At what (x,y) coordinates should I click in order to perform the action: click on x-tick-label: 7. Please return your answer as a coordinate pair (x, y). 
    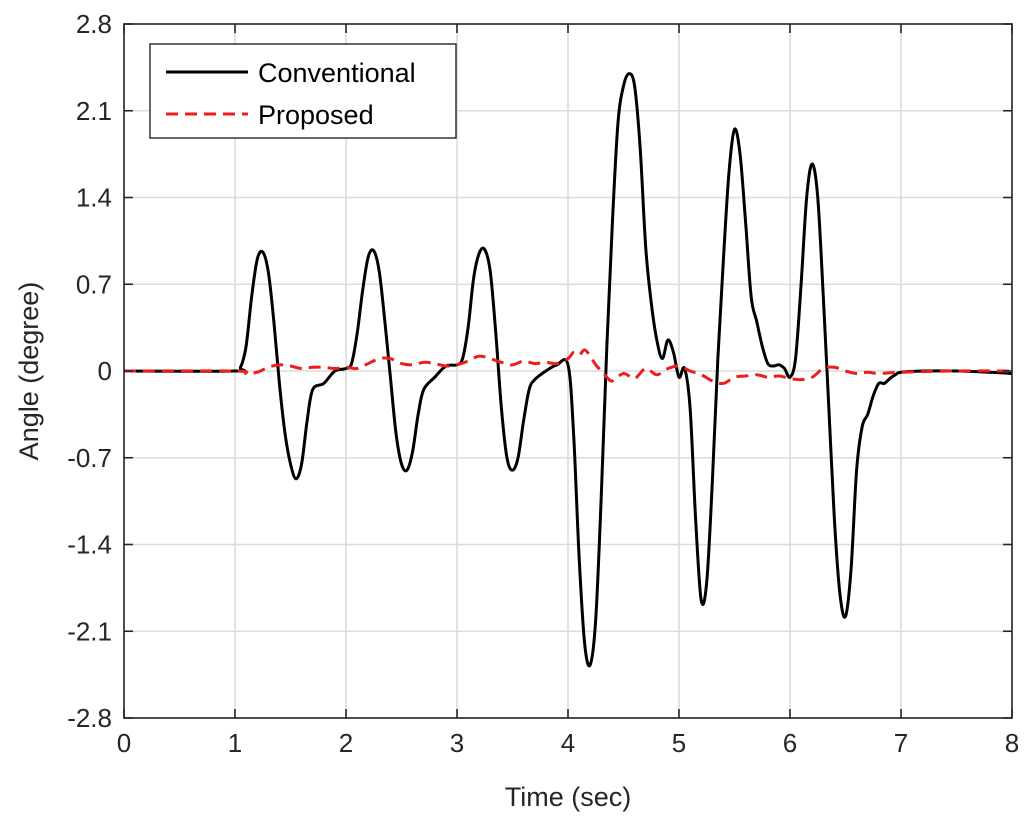
    Looking at the image, I should click on (901, 743).